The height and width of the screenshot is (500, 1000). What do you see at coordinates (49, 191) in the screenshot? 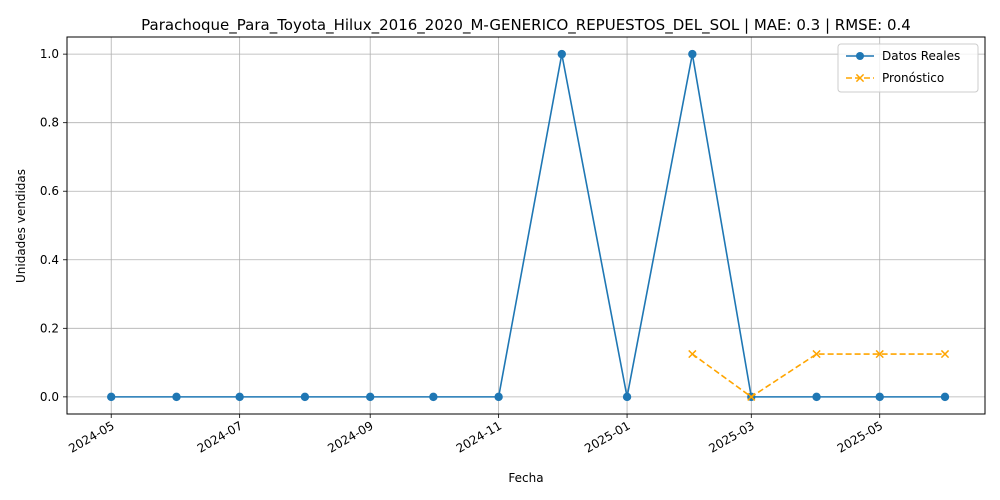
I see `y-tick-label: 0.6` at bounding box center [49, 191].